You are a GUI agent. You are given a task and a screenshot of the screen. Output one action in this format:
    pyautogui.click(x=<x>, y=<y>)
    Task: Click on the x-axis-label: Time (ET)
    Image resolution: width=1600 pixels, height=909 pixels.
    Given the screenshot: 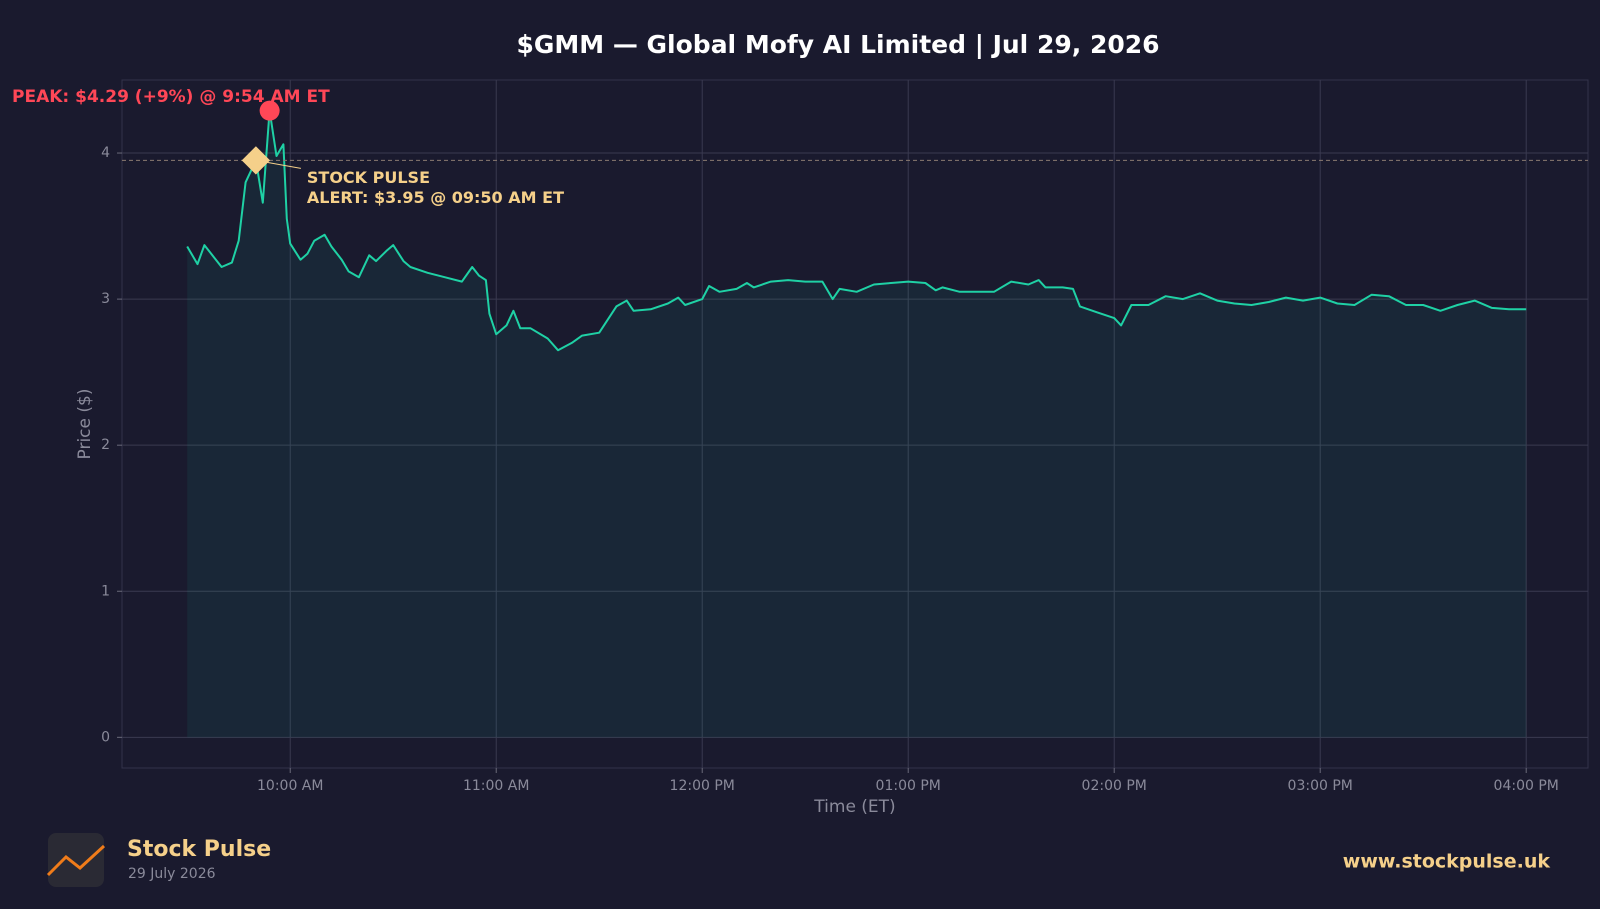 What is the action you would take?
    pyautogui.click(x=854, y=807)
    